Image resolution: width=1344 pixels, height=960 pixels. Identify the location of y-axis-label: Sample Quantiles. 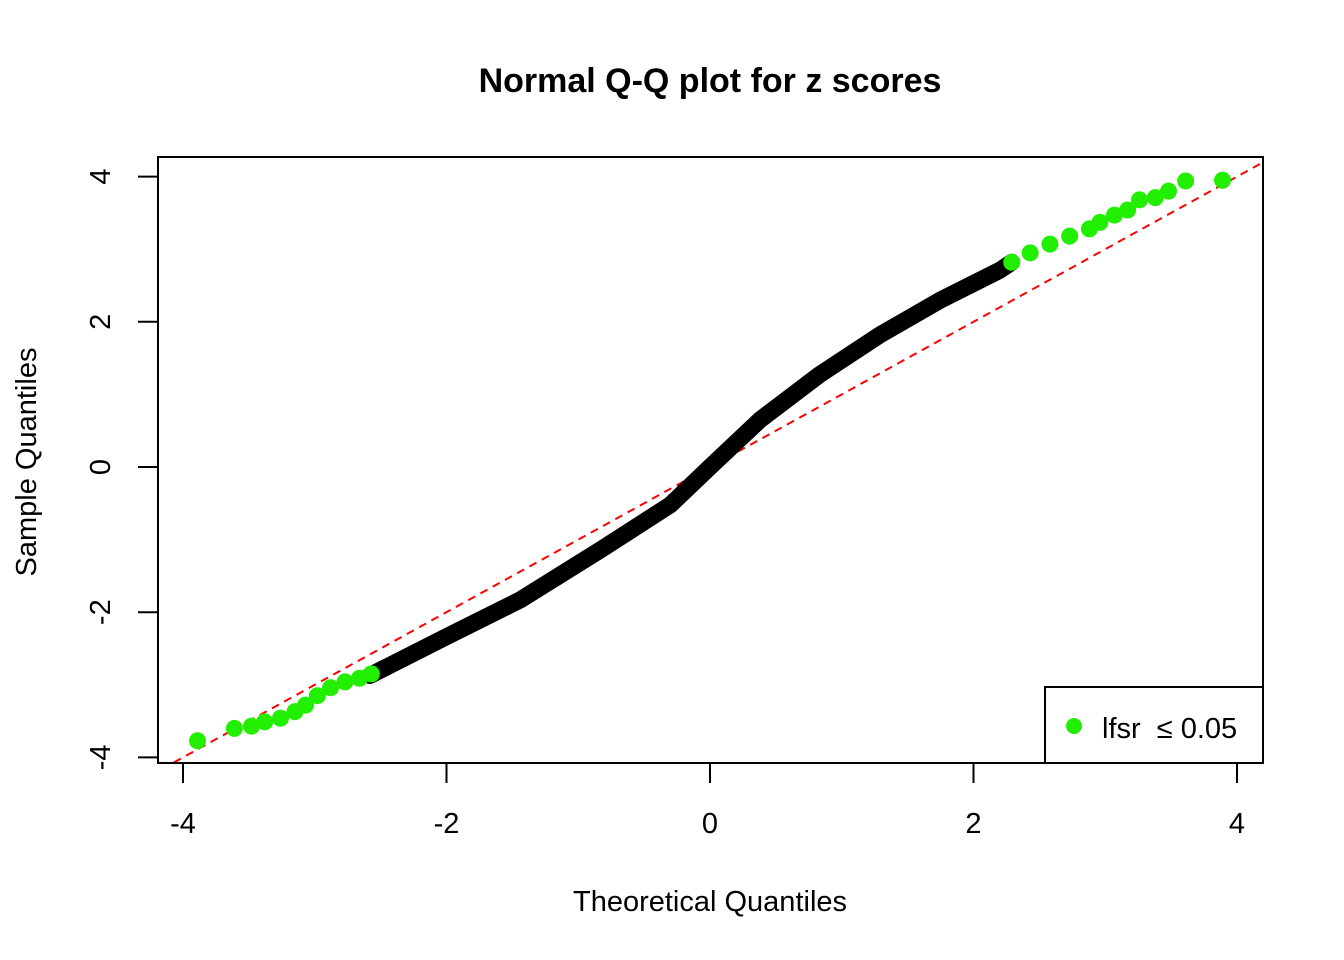
(27, 462).